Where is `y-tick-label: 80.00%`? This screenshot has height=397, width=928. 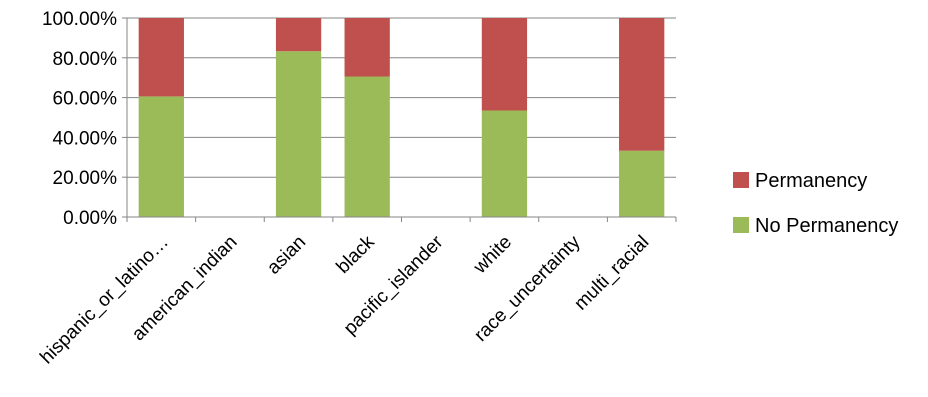
y-tick-label: 80.00% is located at coordinates (85, 59).